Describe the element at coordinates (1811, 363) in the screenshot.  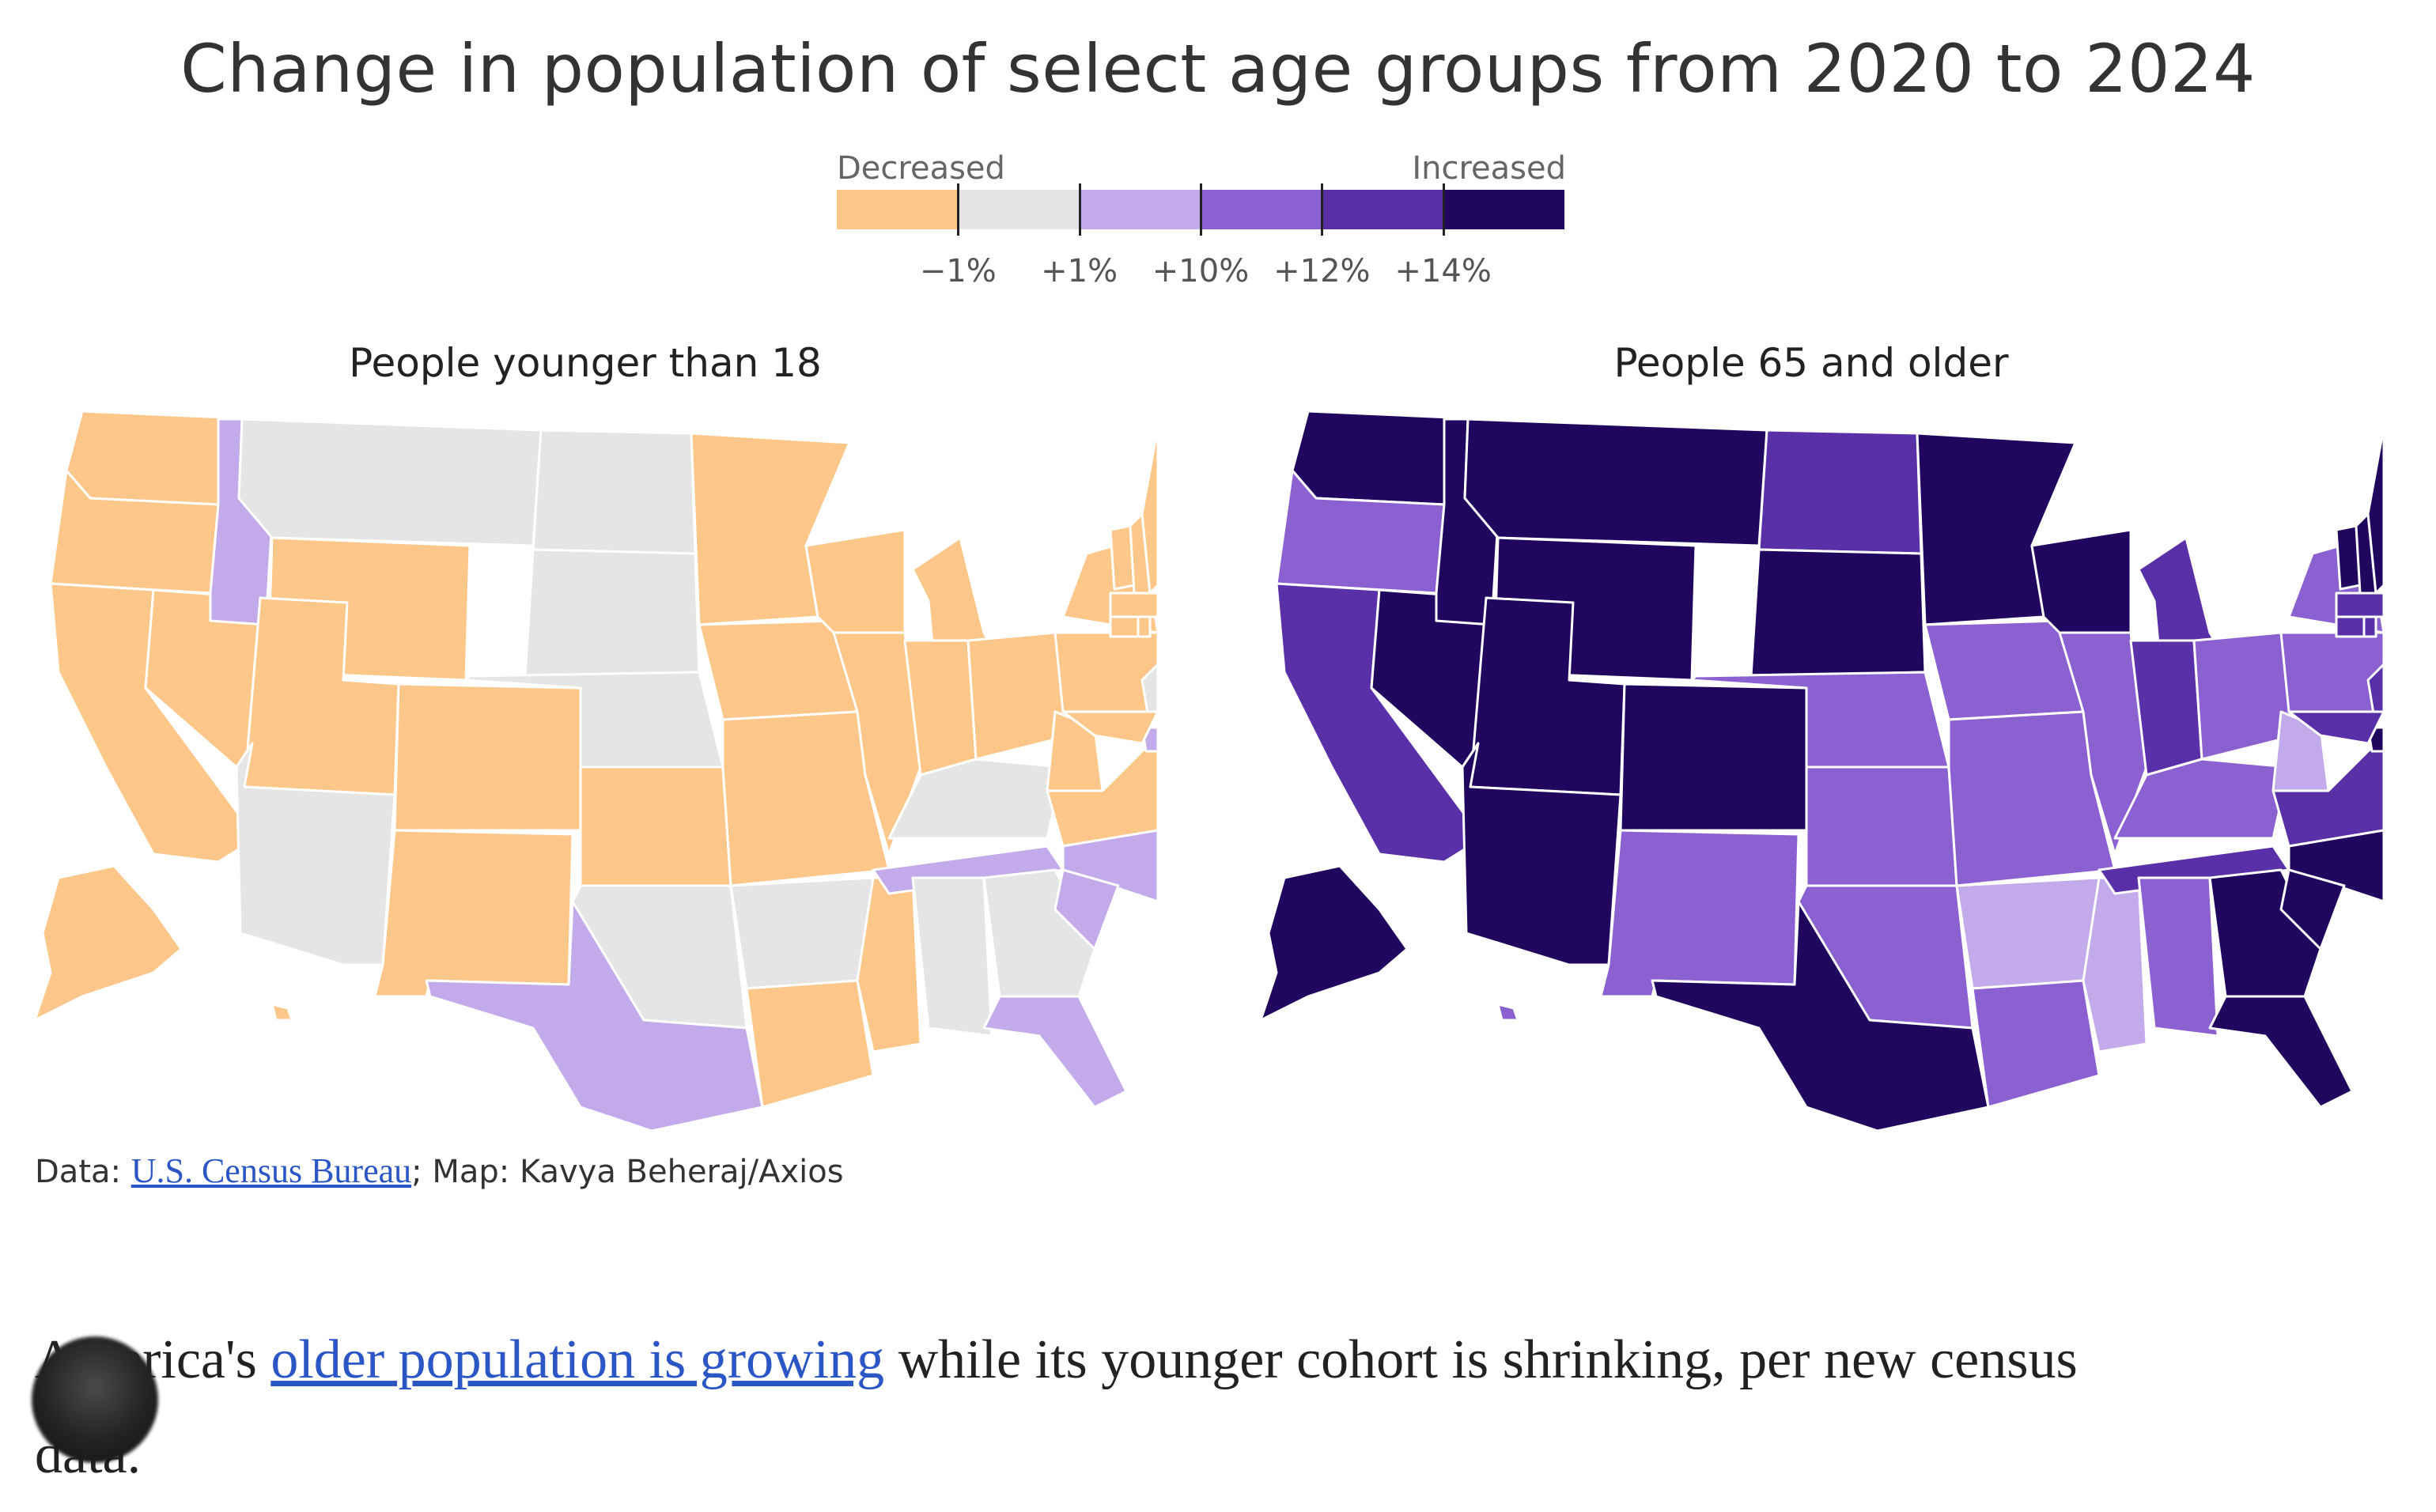
I see `map-title-65-older: People 65 and older` at that location.